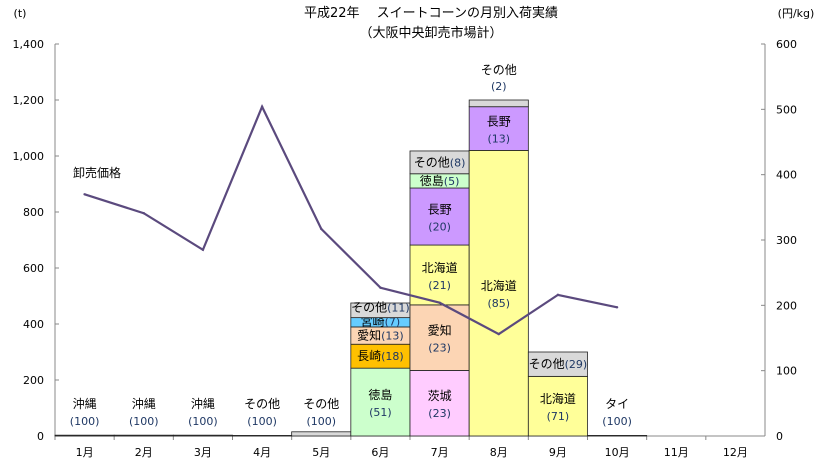  What do you see at coordinates (676, 452) in the screenshot?
I see `x-tick-label: 11月` at bounding box center [676, 452].